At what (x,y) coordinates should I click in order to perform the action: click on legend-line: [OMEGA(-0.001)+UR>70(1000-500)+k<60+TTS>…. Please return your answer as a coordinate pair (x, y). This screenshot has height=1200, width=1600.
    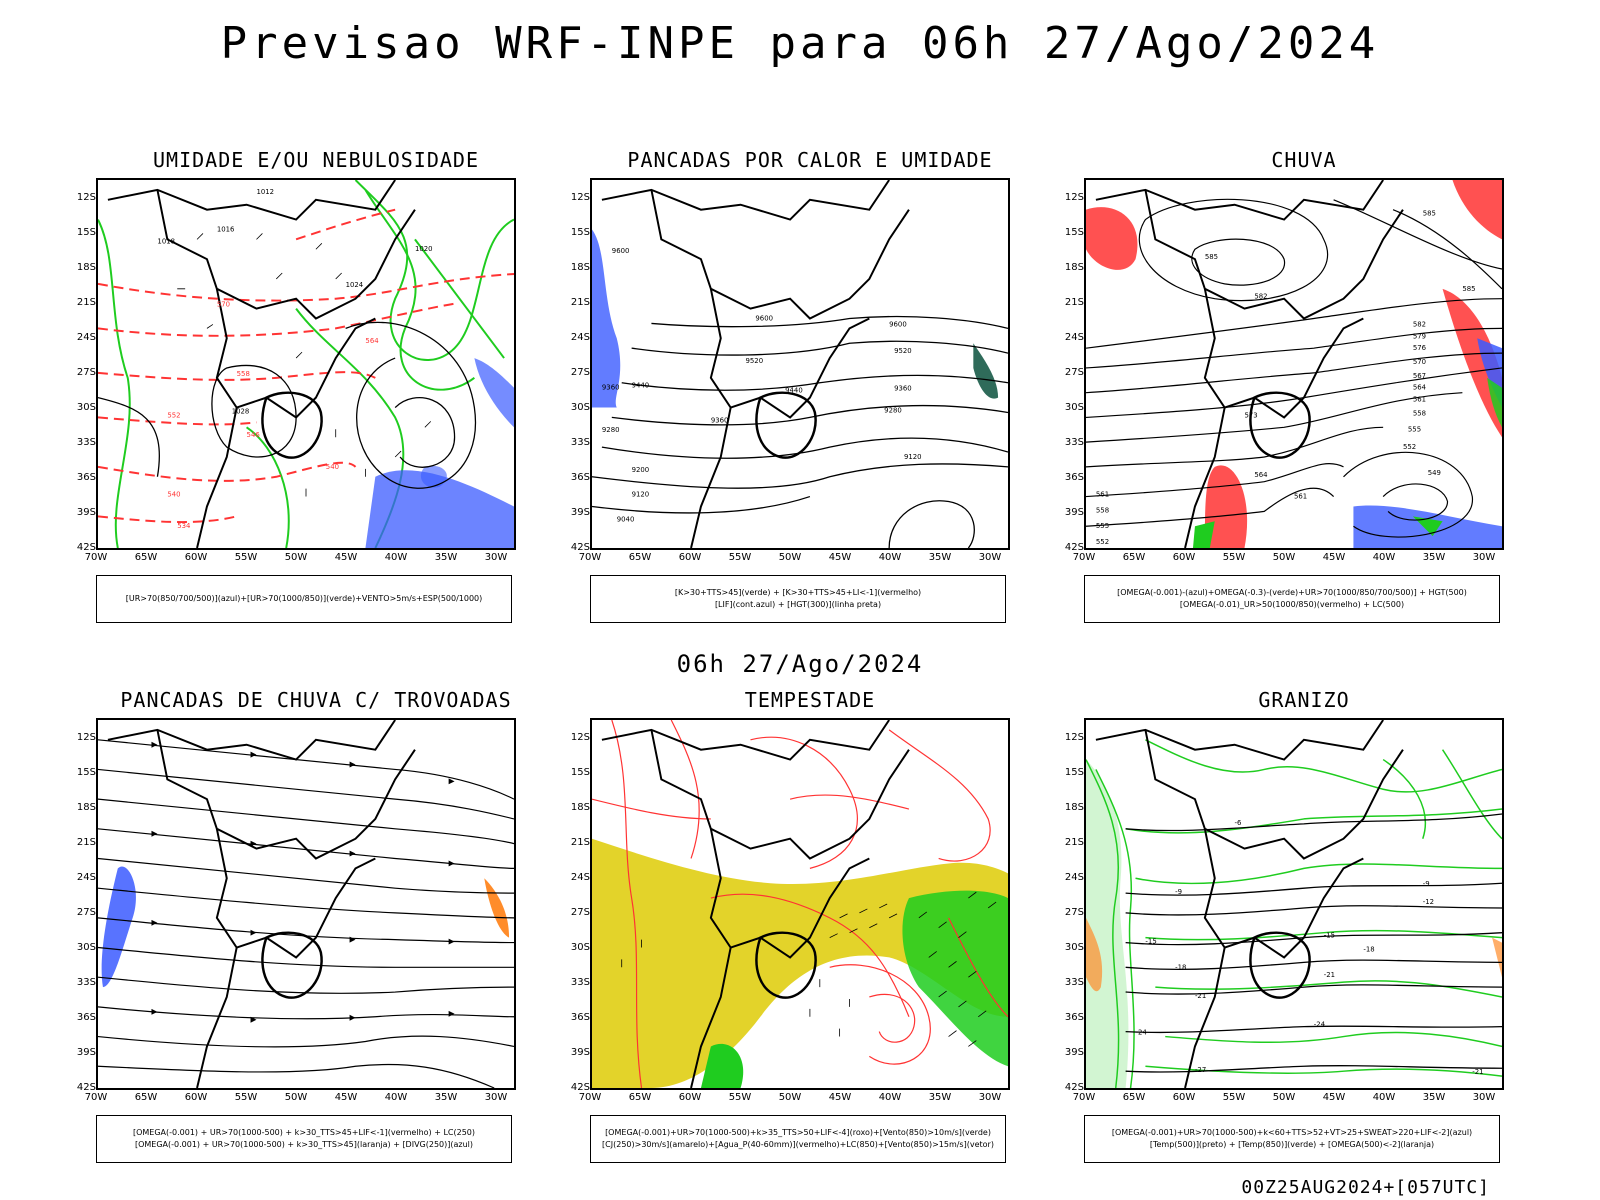
    Looking at the image, I should click on (1292, 1132).